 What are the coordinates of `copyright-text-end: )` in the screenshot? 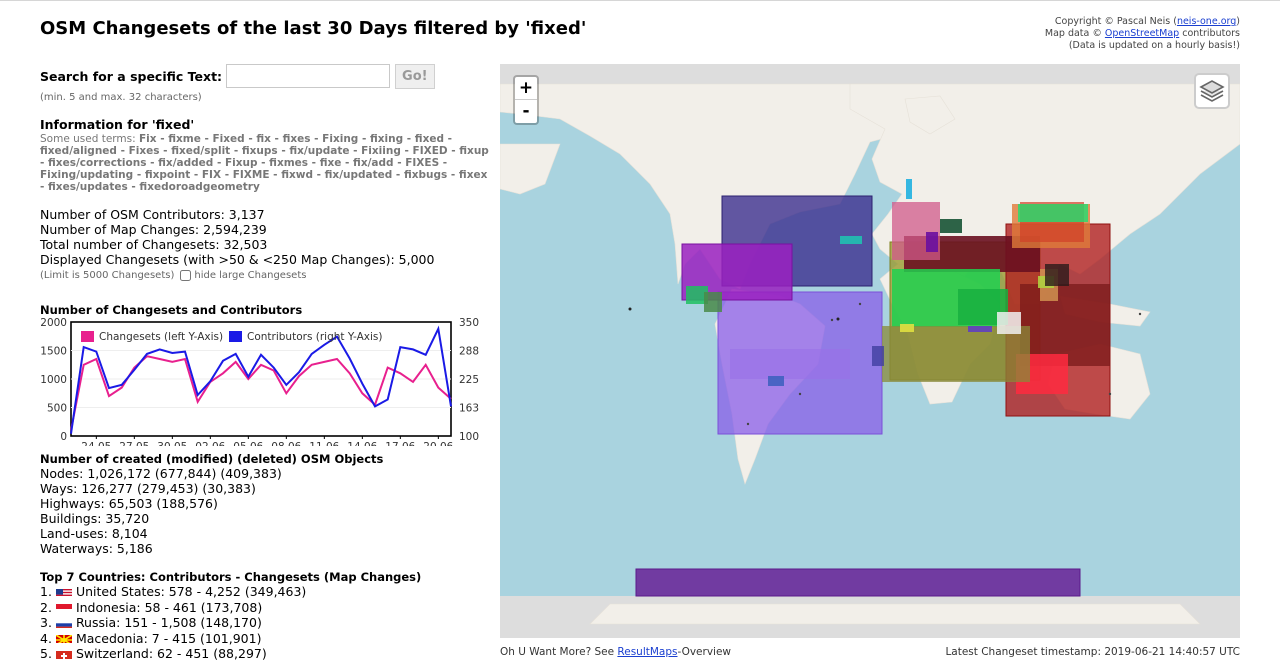 It's located at (1238, 21).